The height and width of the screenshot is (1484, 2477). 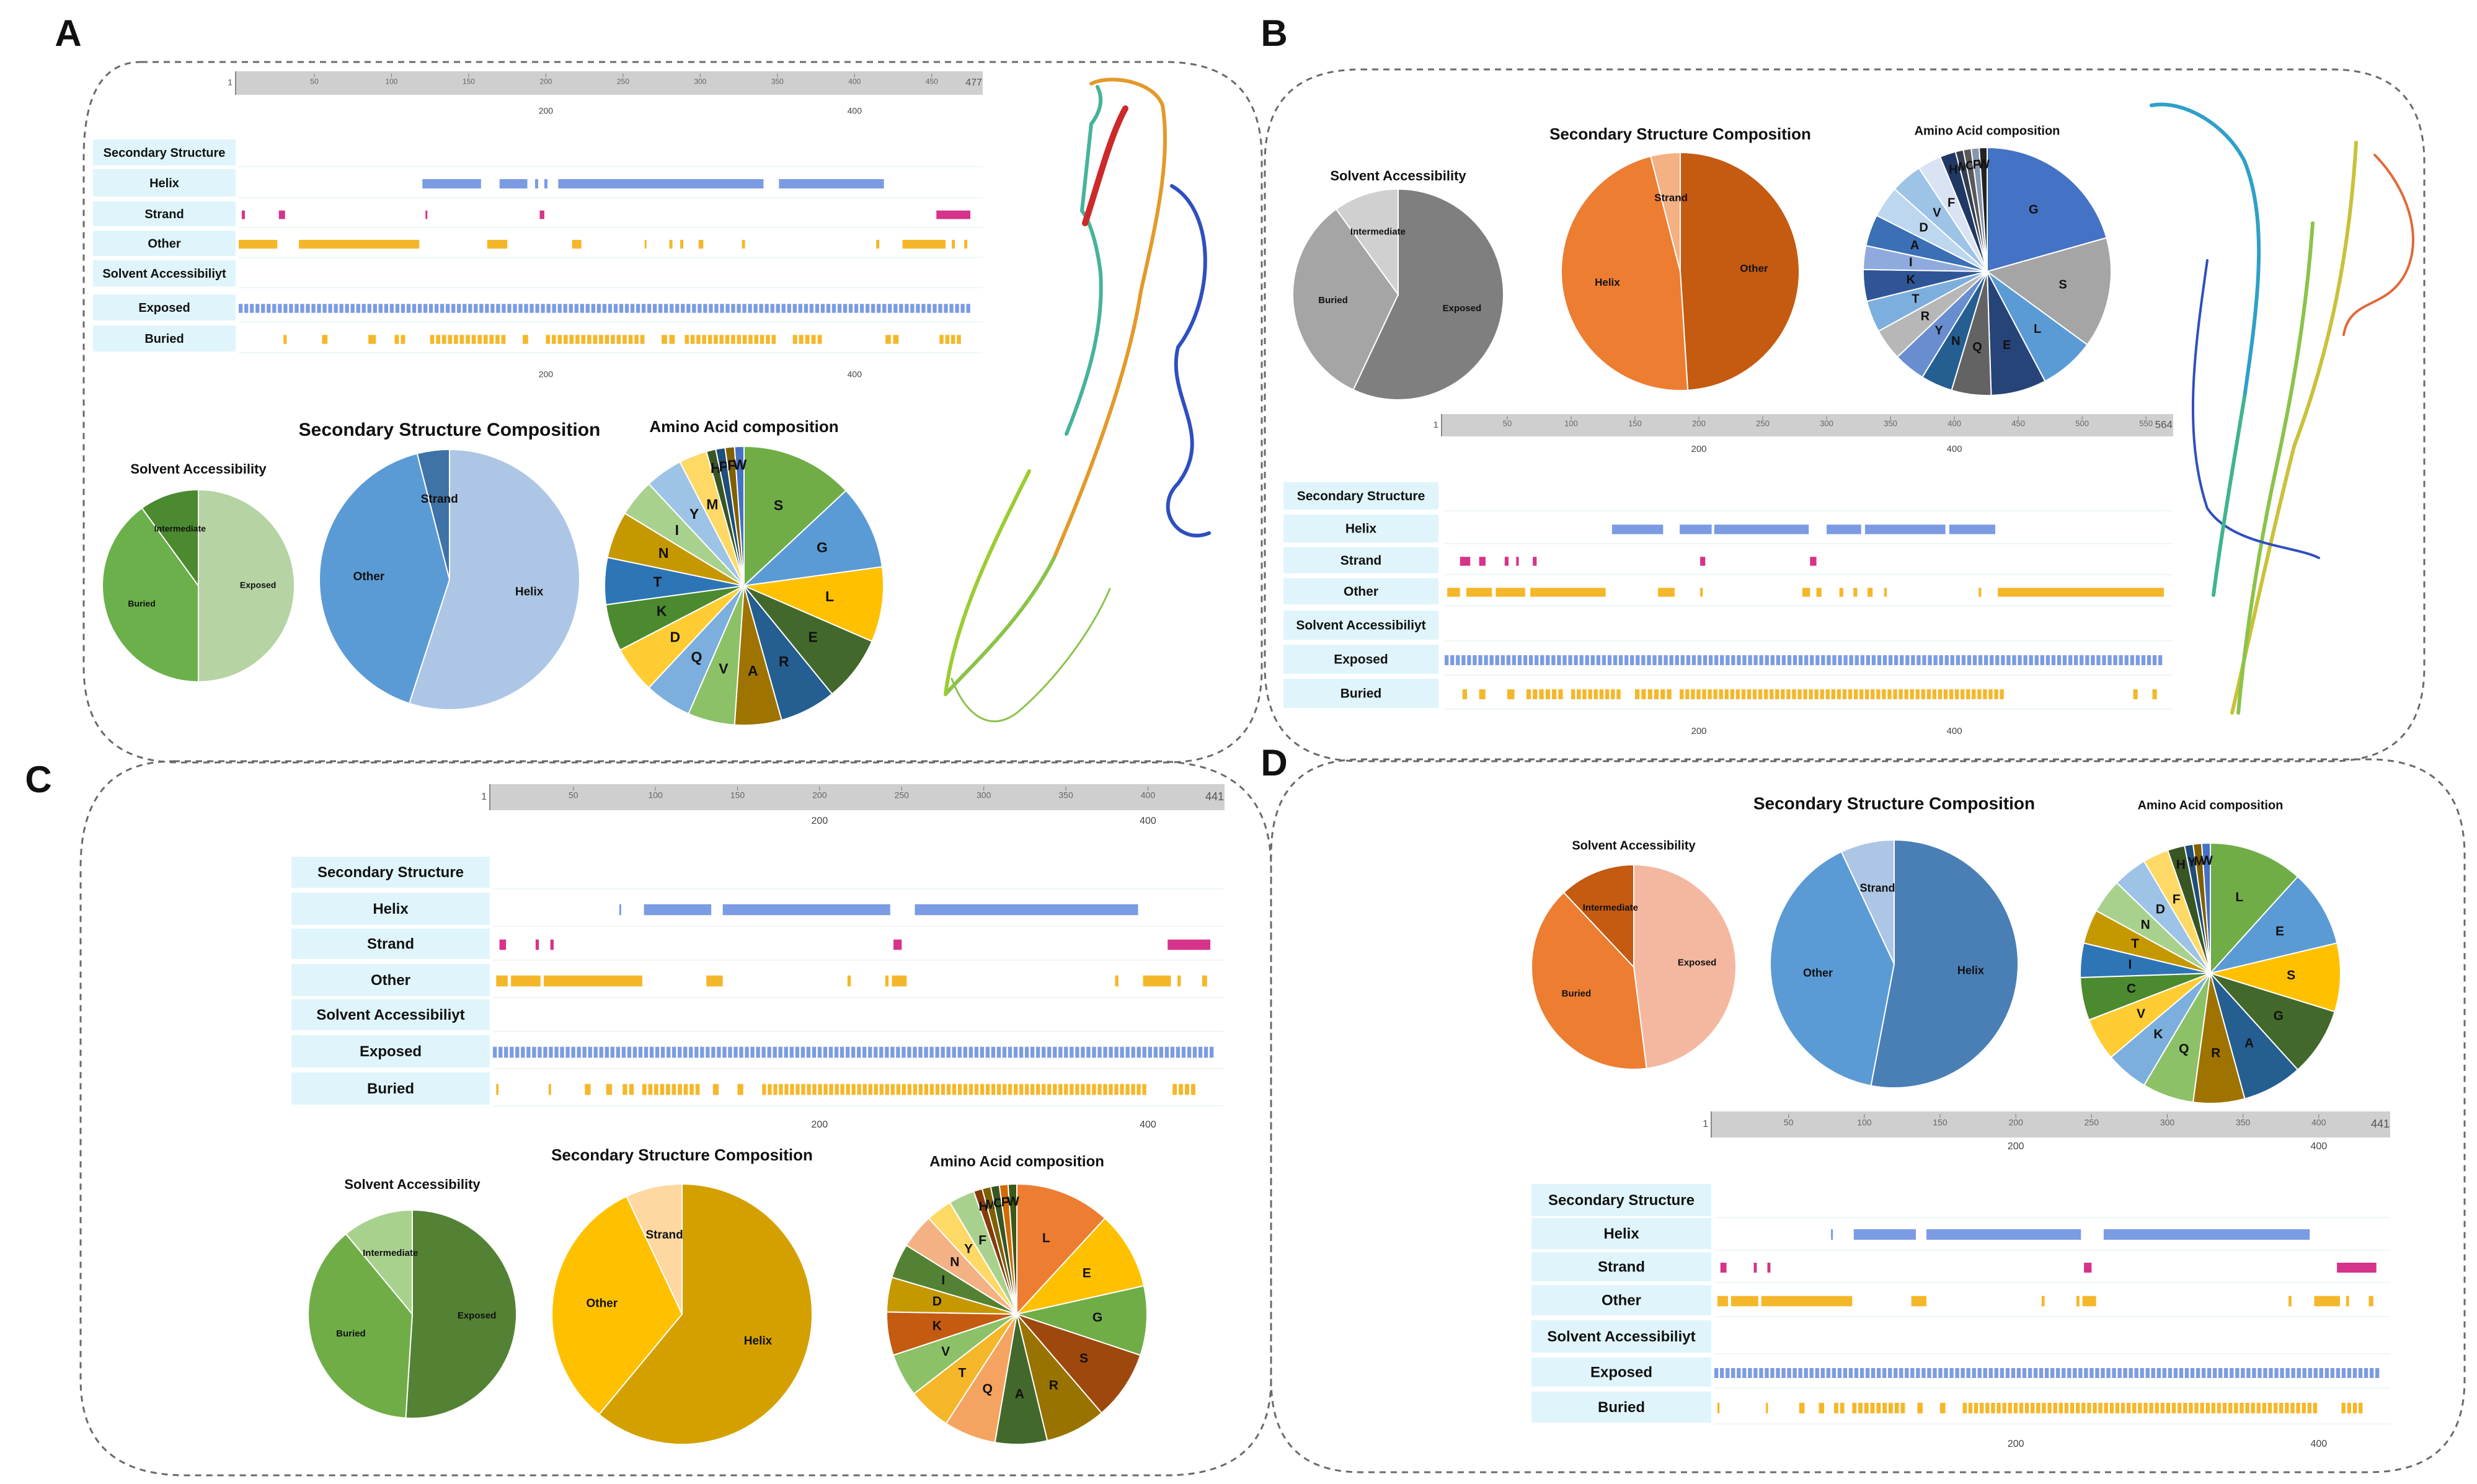 What do you see at coordinates (1274, 33) in the screenshot?
I see `panel-B-letter: B` at bounding box center [1274, 33].